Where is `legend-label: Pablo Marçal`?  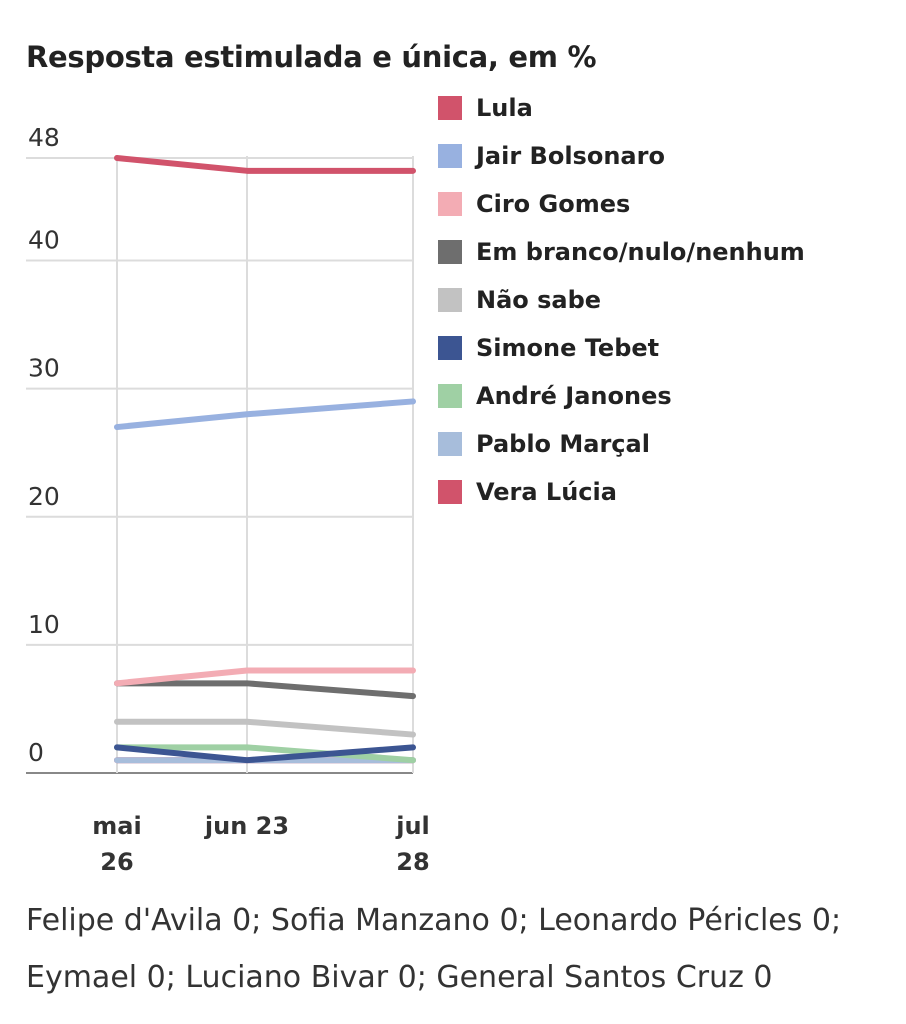 legend-label: Pablo Marçal is located at coordinates (563, 444).